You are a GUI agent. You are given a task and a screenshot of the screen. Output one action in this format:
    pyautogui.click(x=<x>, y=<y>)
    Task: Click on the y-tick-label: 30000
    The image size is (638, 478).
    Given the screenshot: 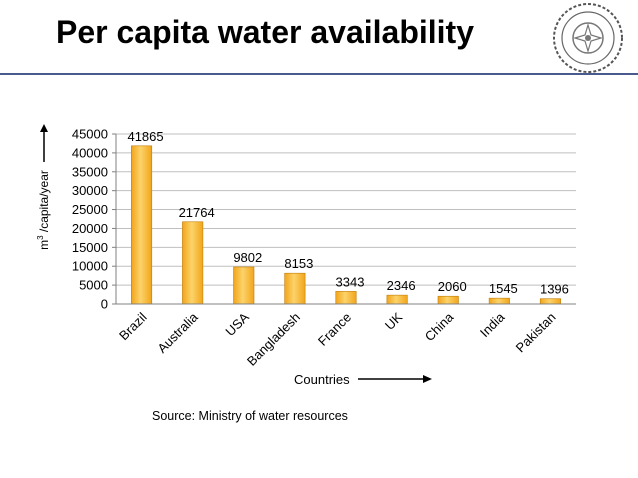 What is the action you would take?
    pyautogui.click(x=90, y=190)
    